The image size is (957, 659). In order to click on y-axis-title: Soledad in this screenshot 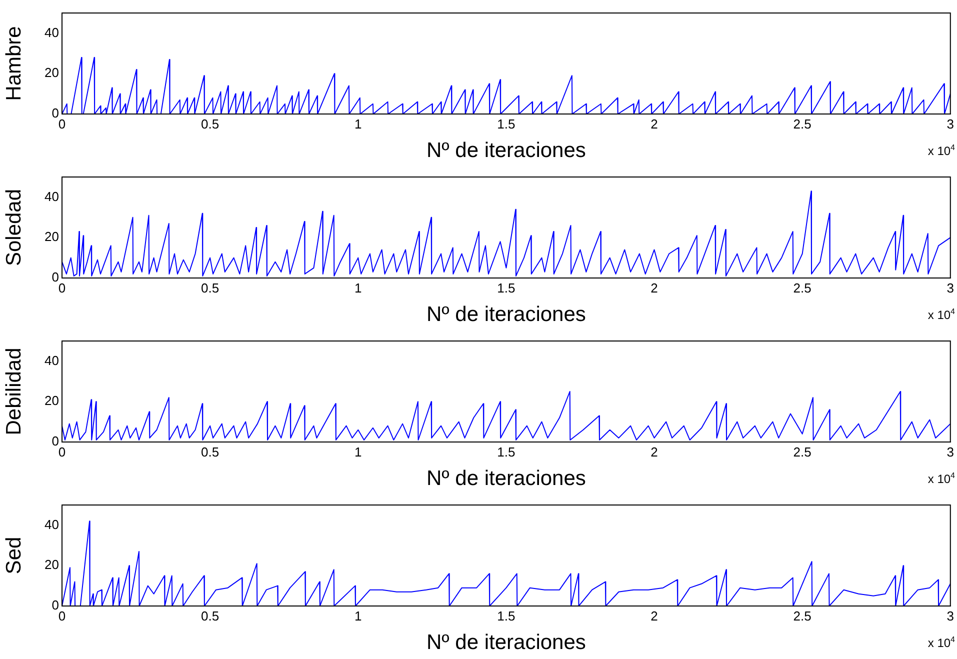, I will do `click(14, 227)`.